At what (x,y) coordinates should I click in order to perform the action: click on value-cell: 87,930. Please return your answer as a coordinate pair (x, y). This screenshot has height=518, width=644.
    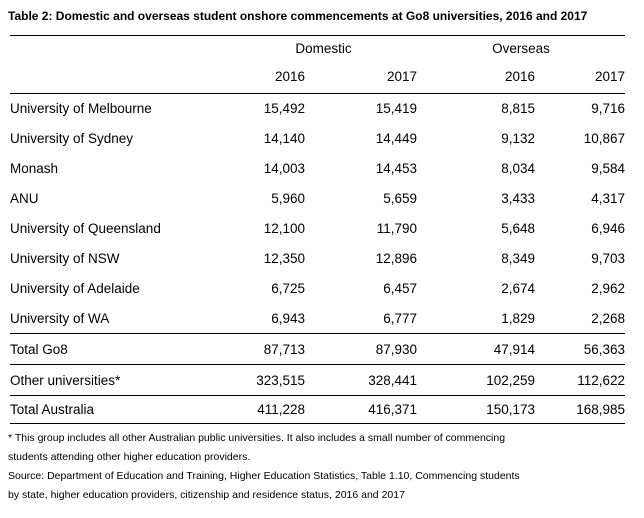
    Looking at the image, I should click on (361, 349).